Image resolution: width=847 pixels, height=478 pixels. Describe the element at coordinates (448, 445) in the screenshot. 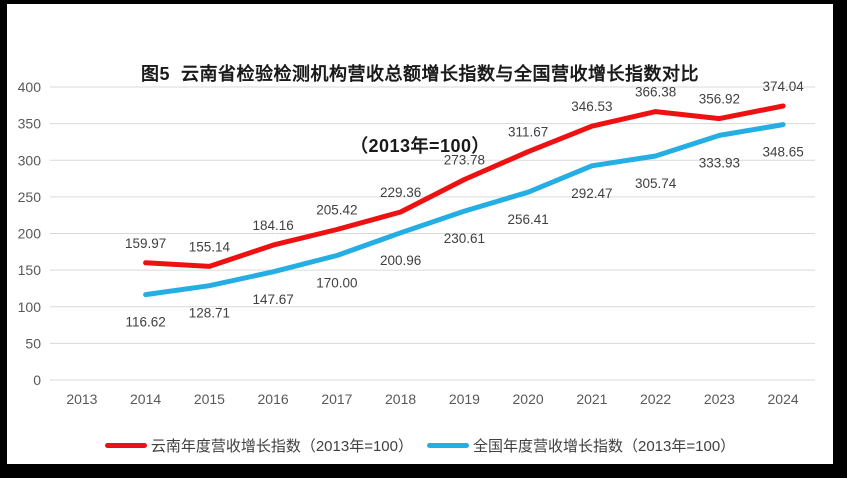

I see `national-series-swatch` at that location.